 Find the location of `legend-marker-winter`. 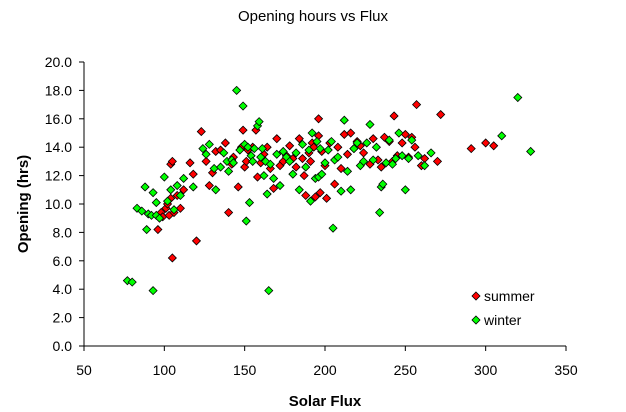

legend-marker-winter is located at coordinates (476, 320).